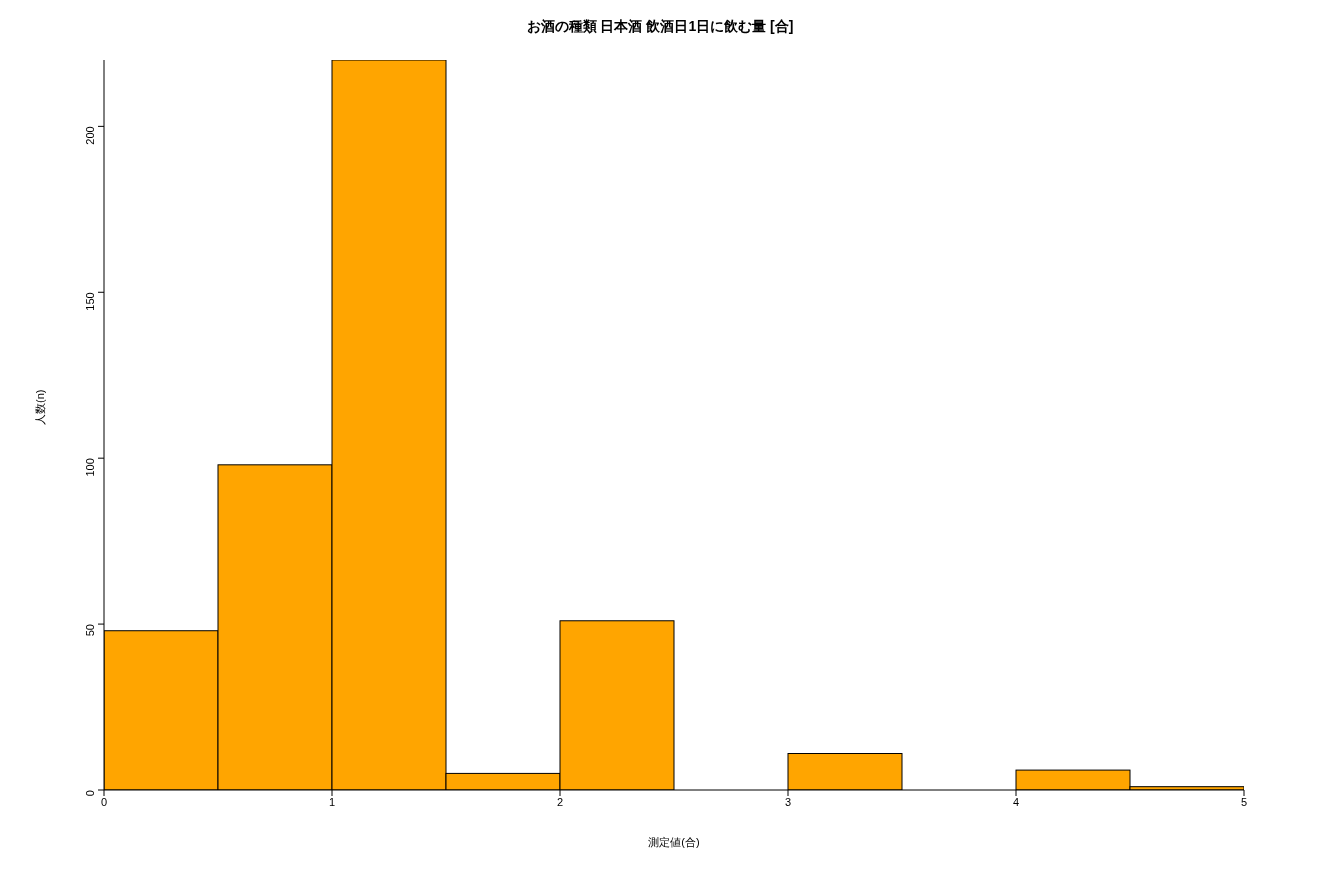  I want to click on y-tick-label: 100, so click(89, 467).